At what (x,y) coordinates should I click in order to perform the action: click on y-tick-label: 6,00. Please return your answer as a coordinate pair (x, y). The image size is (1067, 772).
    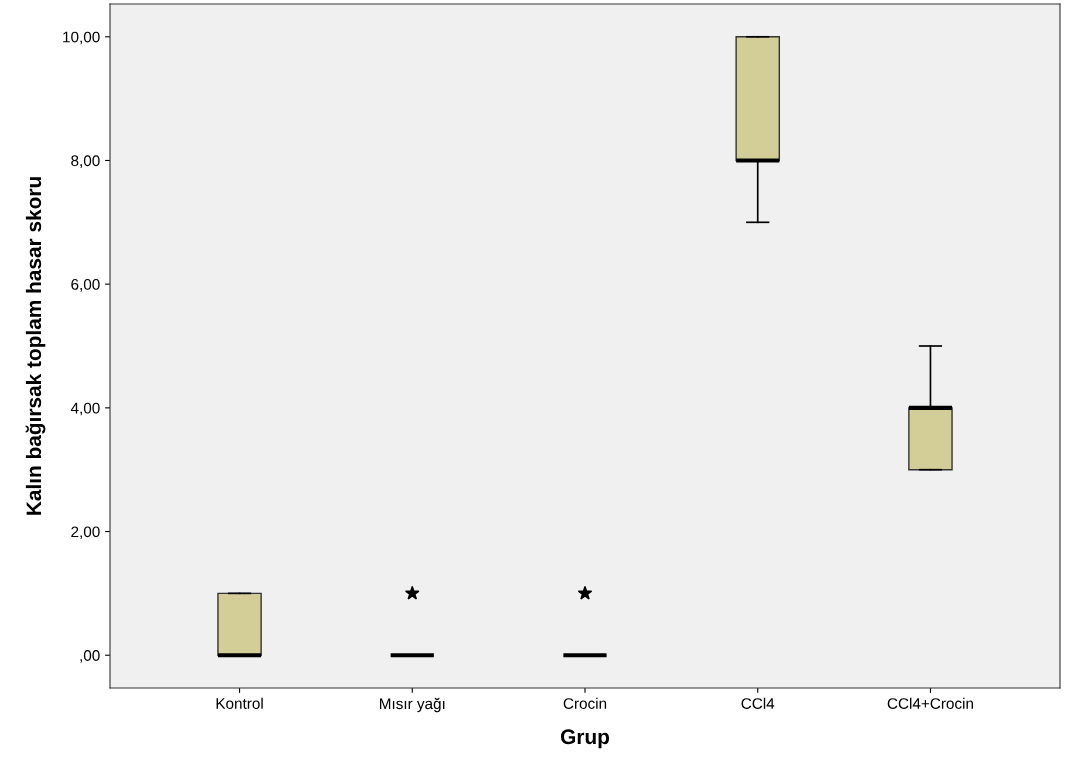
    Looking at the image, I should click on (85, 285).